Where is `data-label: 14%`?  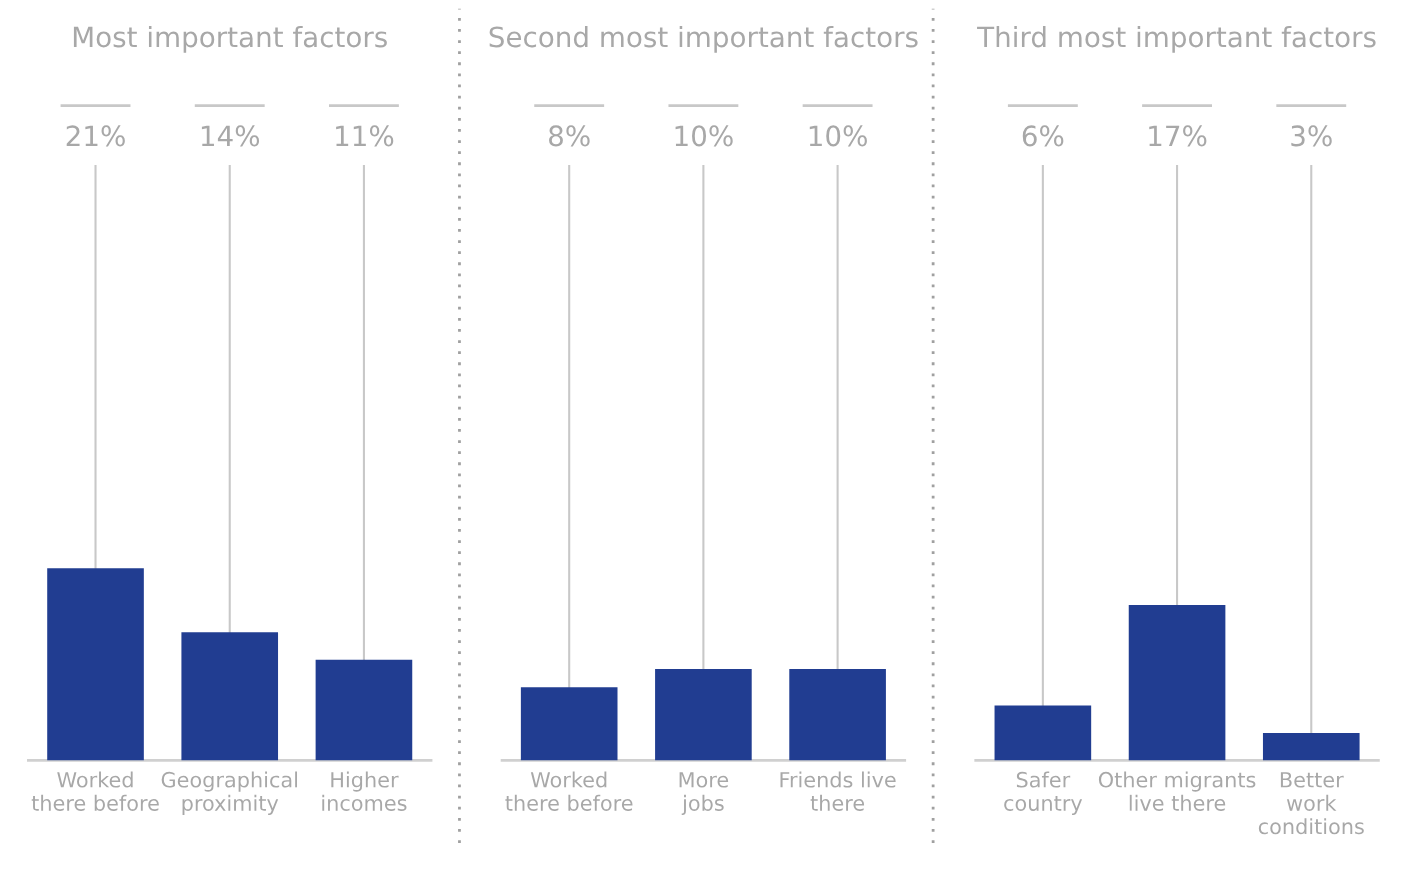 data-label: 14% is located at coordinates (230, 136).